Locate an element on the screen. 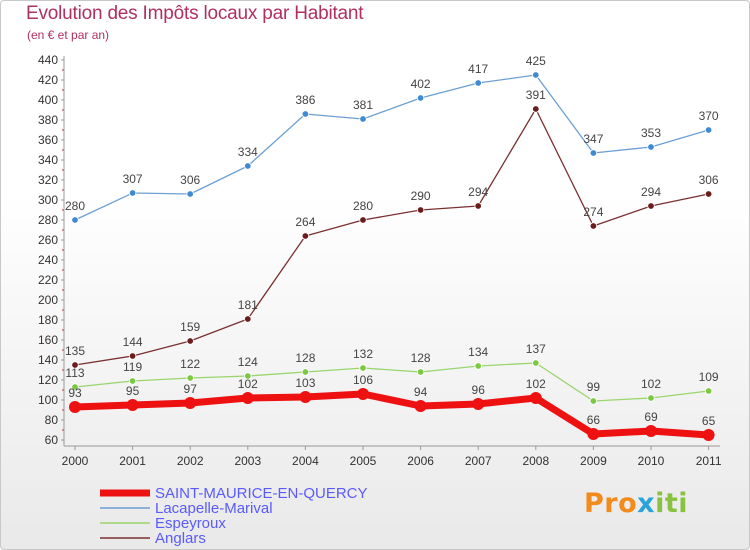 Image resolution: width=750 pixels, height=550 pixels. y-tick-label: 220 is located at coordinates (48, 280).